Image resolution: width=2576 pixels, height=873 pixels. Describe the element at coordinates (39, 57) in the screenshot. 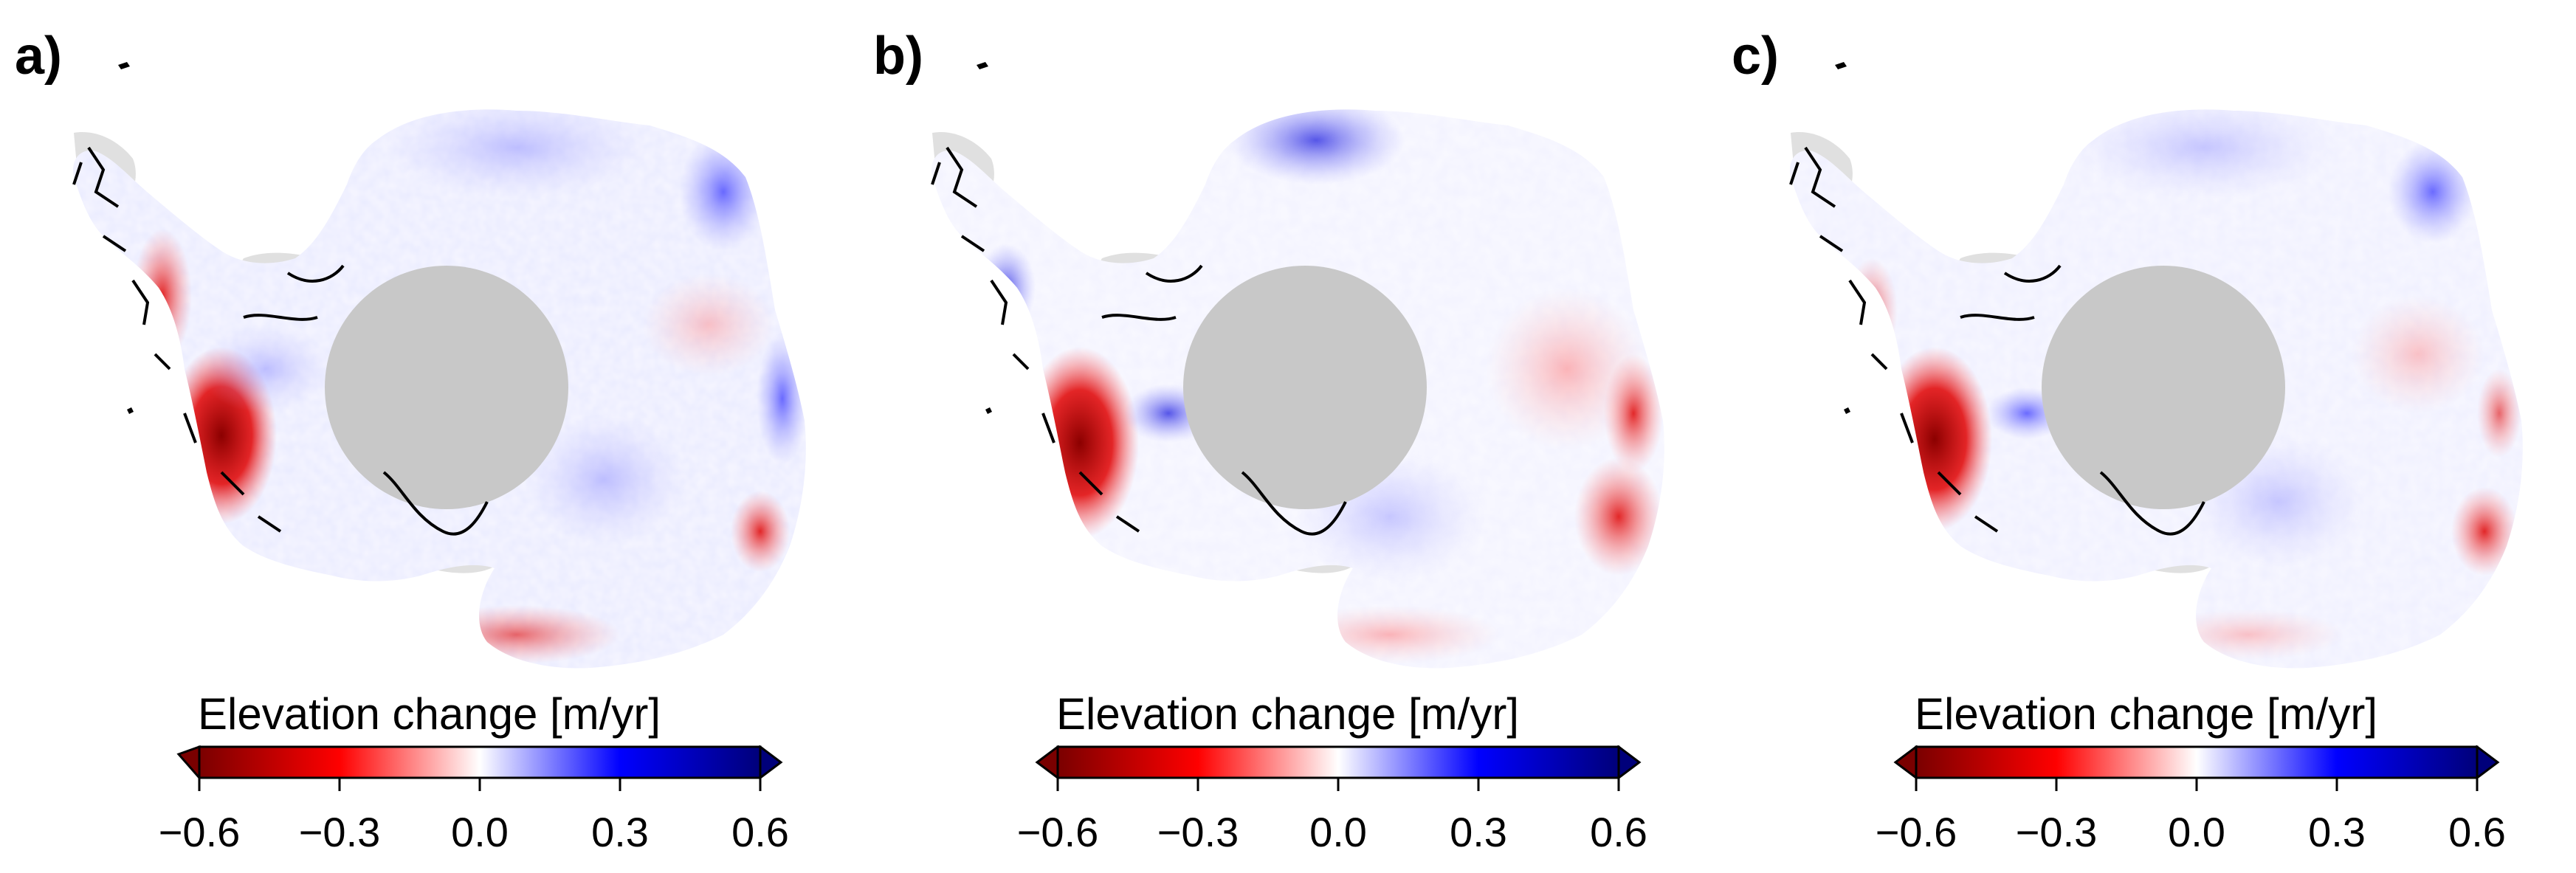

I see `panel-label: a)` at that location.